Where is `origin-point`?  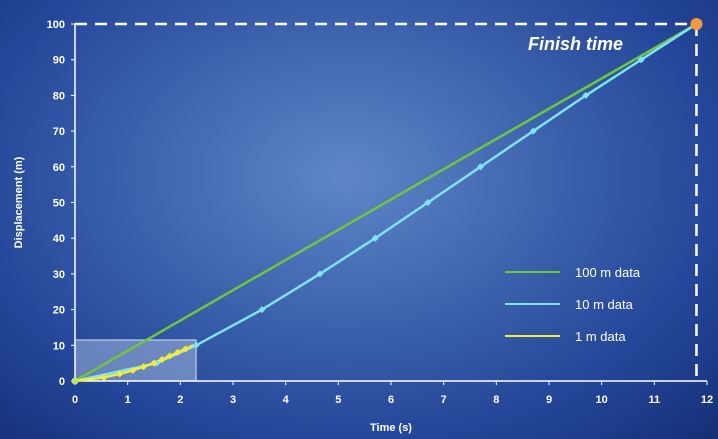
origin-point is located at coordinates (75, 381).